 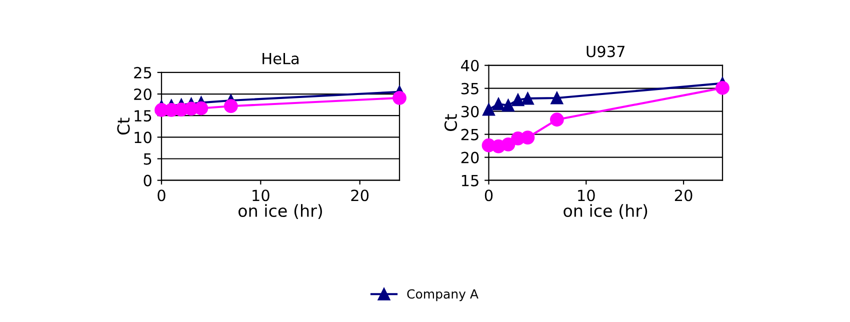 What do you see at coordinates (469, 88) in the screenshot?
I see `y-tick-label: 35` at bounding box center [469, 88].